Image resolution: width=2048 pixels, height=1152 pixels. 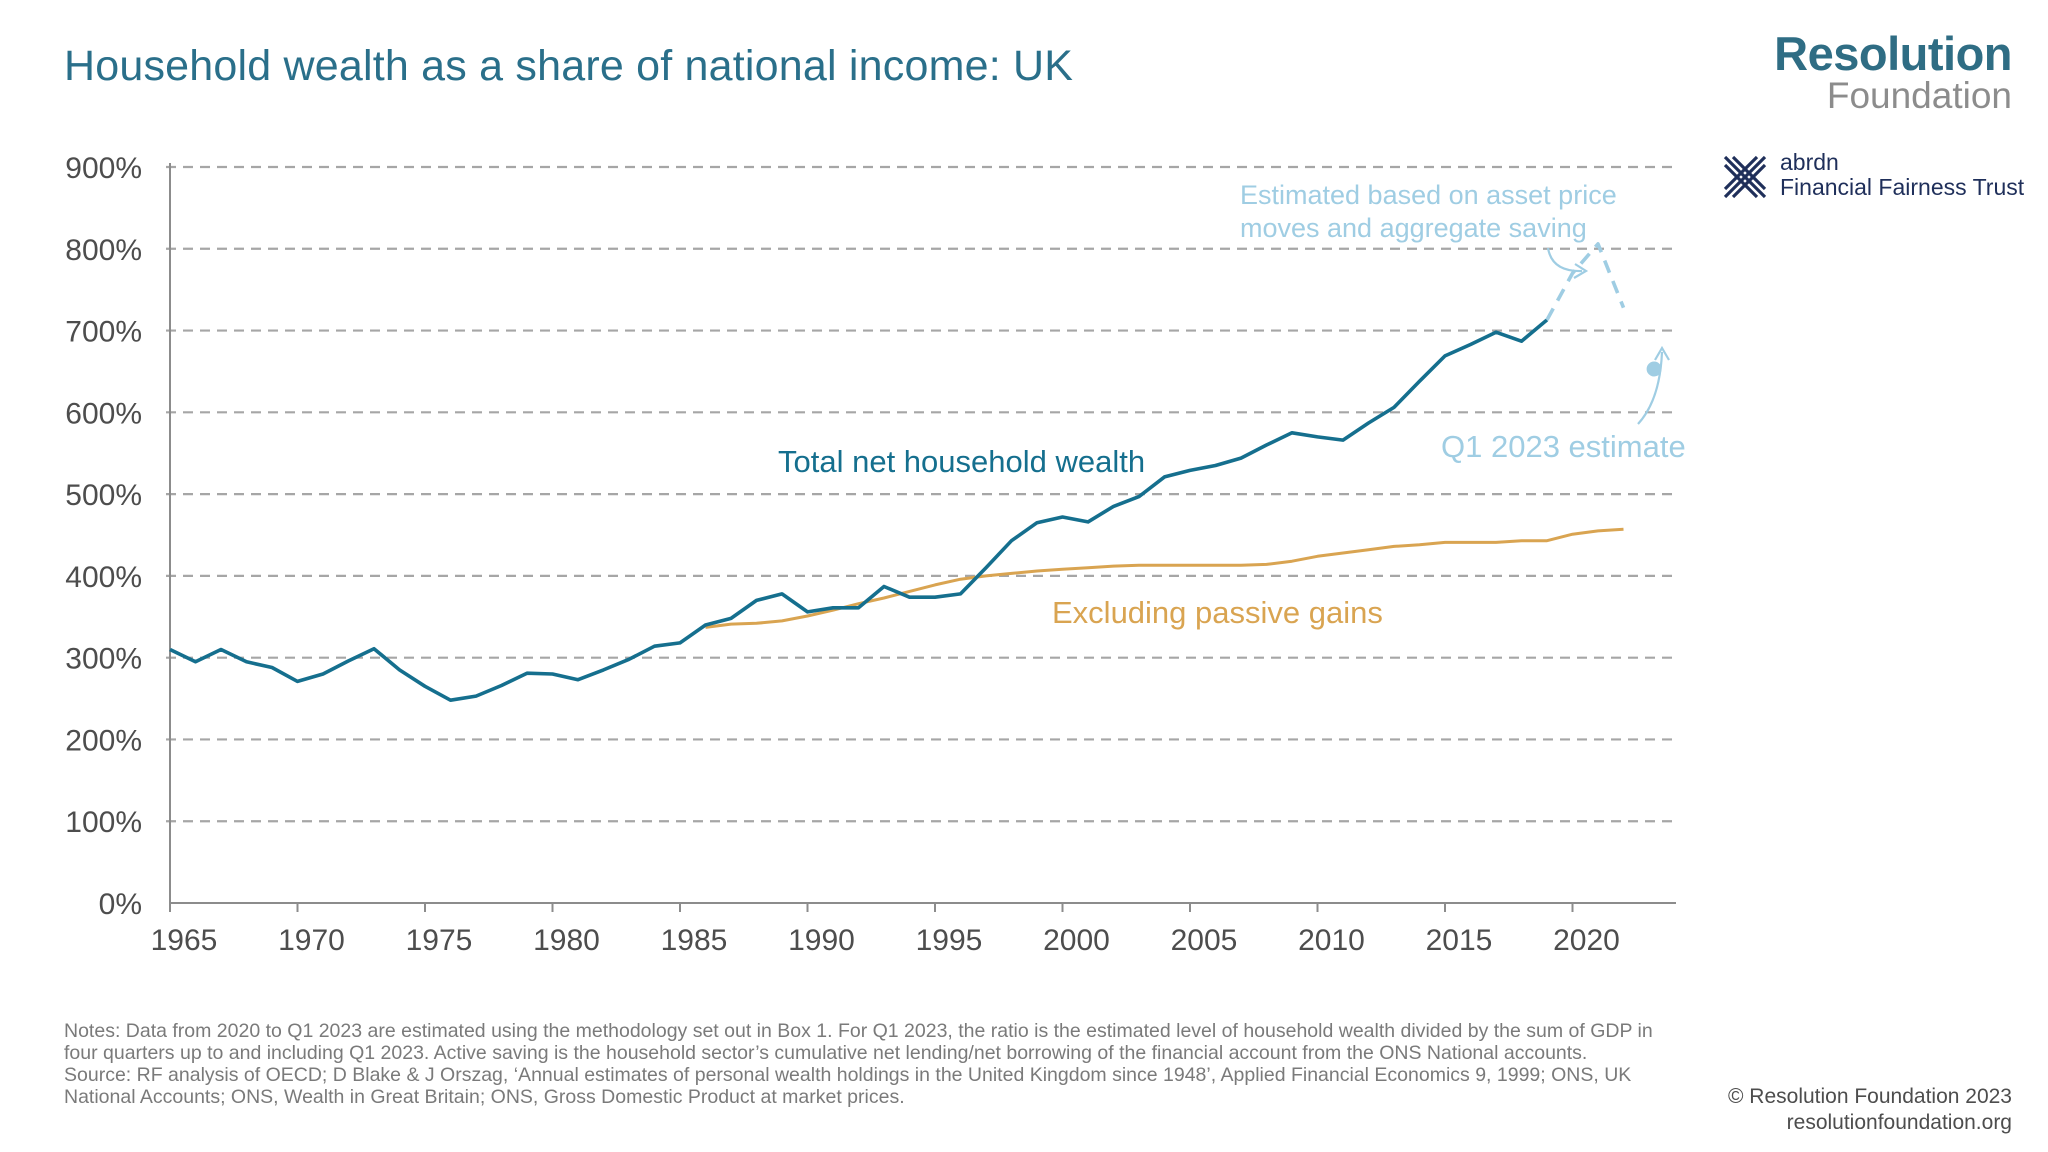 What do you see at coordinates (1585, 281) in the screenshot?
I see `series-line-estimated` at bounding box center [1585, 281].